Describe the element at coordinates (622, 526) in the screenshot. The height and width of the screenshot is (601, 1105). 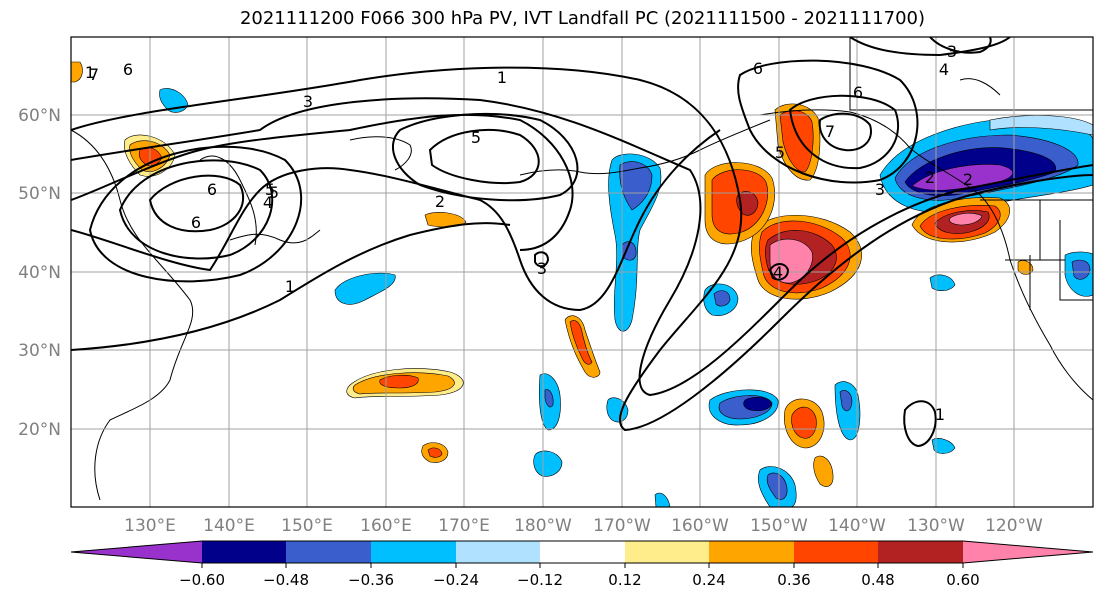
I see `lon-label: 170°W` at that location.